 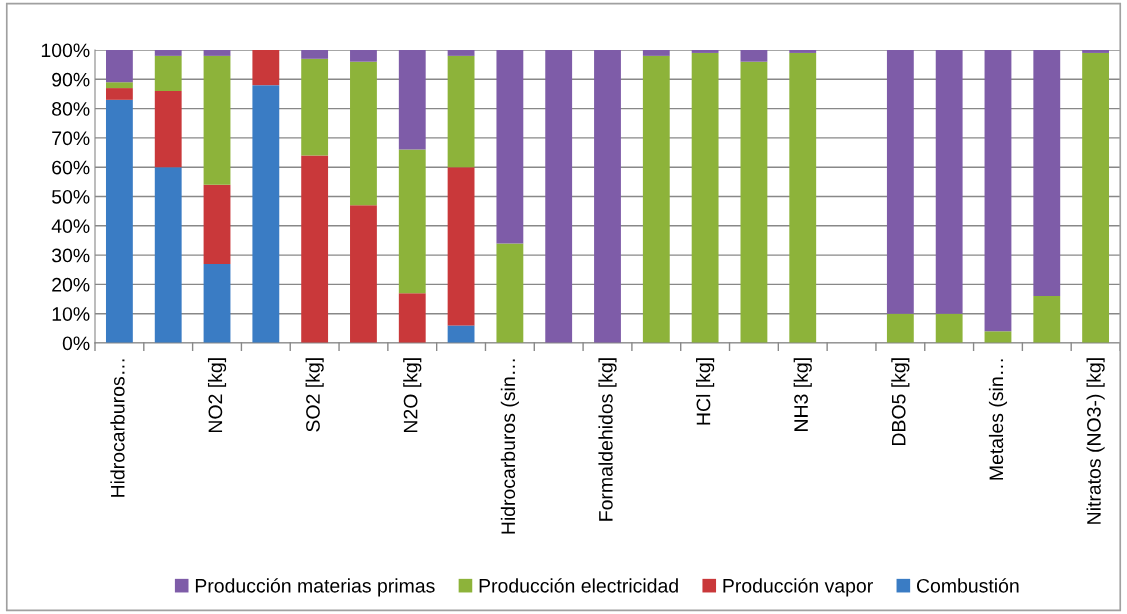 I want to click on y-tick-label: 60%, so click(x=71, y=167).